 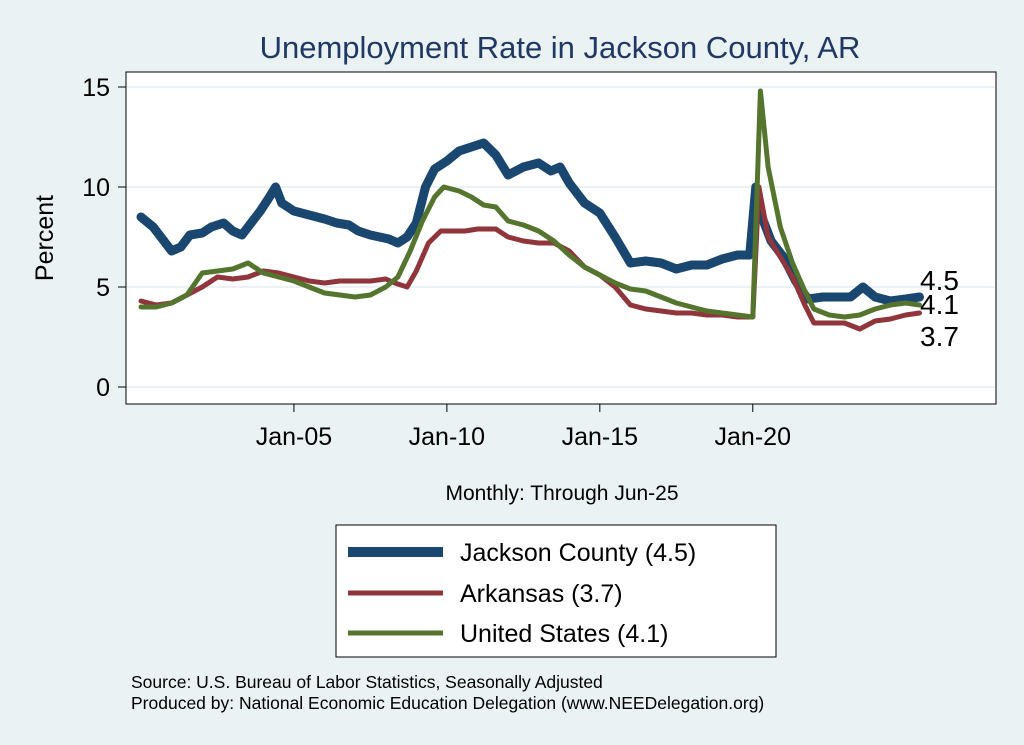 I want to click on x-axis: Jan-05 Jan-10 Jan-15 Jan-20, so click(x=523, y=427).